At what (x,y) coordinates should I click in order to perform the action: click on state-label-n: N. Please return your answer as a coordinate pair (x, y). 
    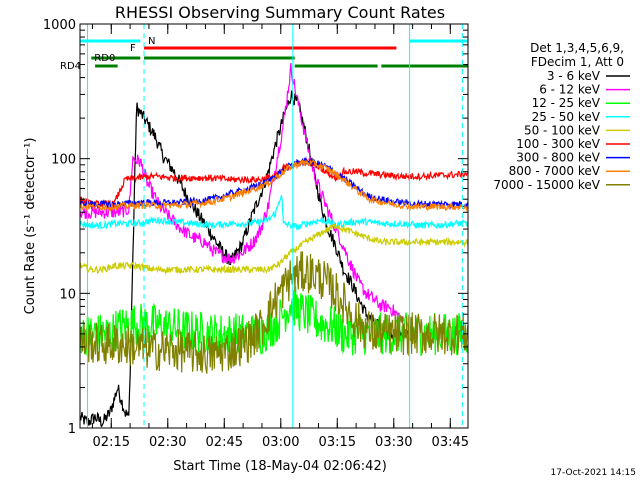
    Looking at the image, I should click on (151, 41).